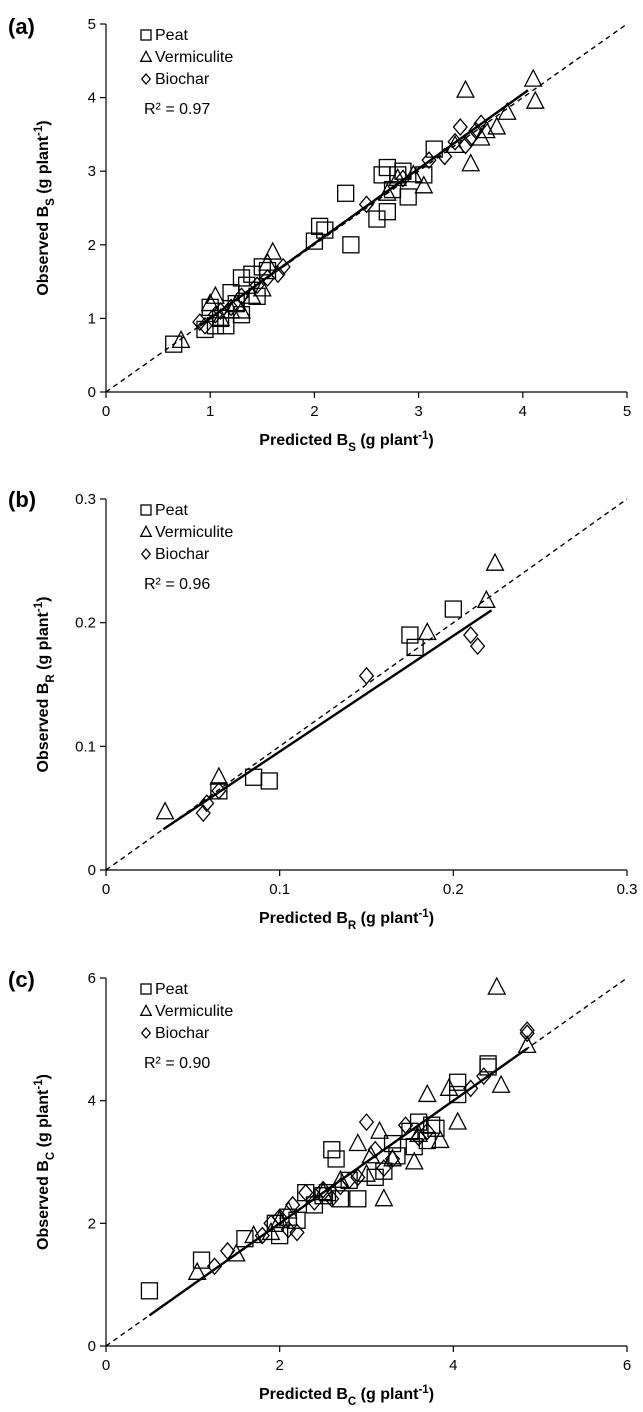  What do you see at coordinates (346, 920) in the screenshot?
I see `x-axis-title: Predicted BR (g plant-1)` at bounding box center [346, 920].